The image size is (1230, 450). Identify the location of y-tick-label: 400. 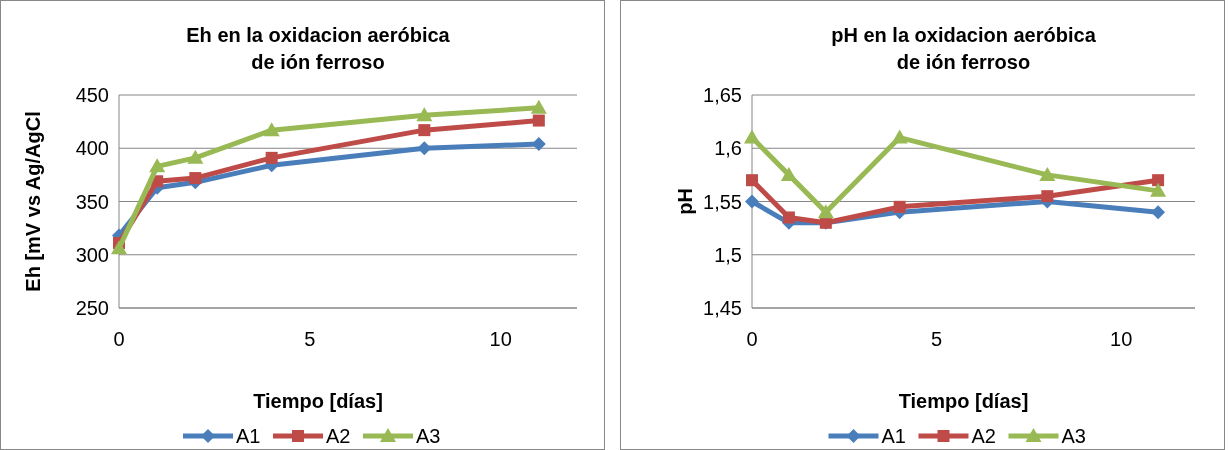
(92, 148).